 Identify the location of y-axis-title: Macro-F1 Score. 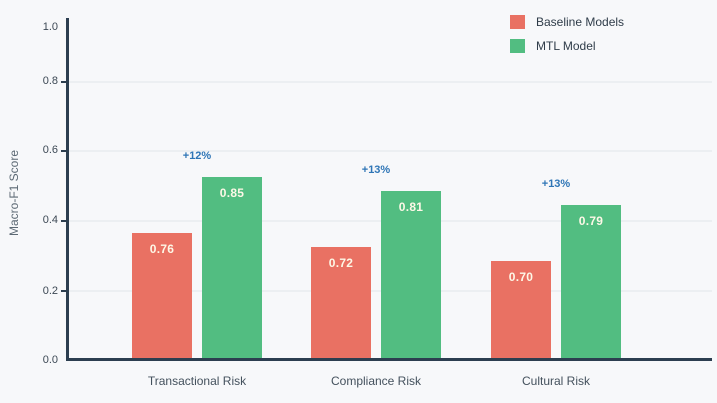
(14, 193).